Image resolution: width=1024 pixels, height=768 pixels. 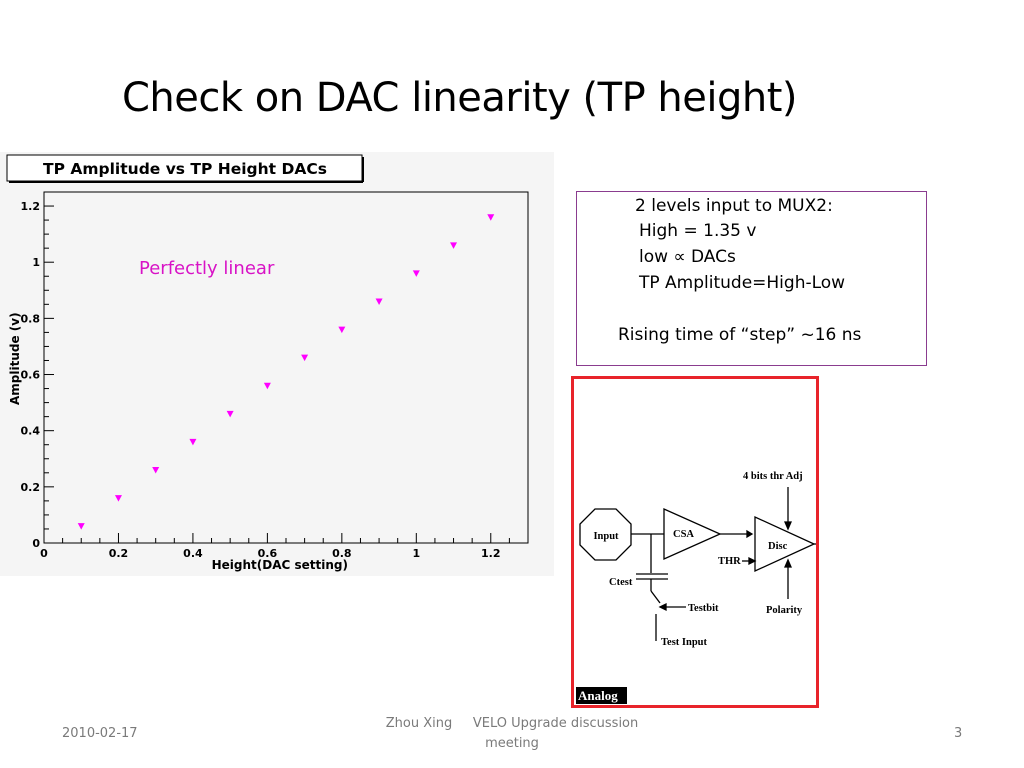 I want to click on y-axis-label: Amplitude (v), so click(x=15, y=358).